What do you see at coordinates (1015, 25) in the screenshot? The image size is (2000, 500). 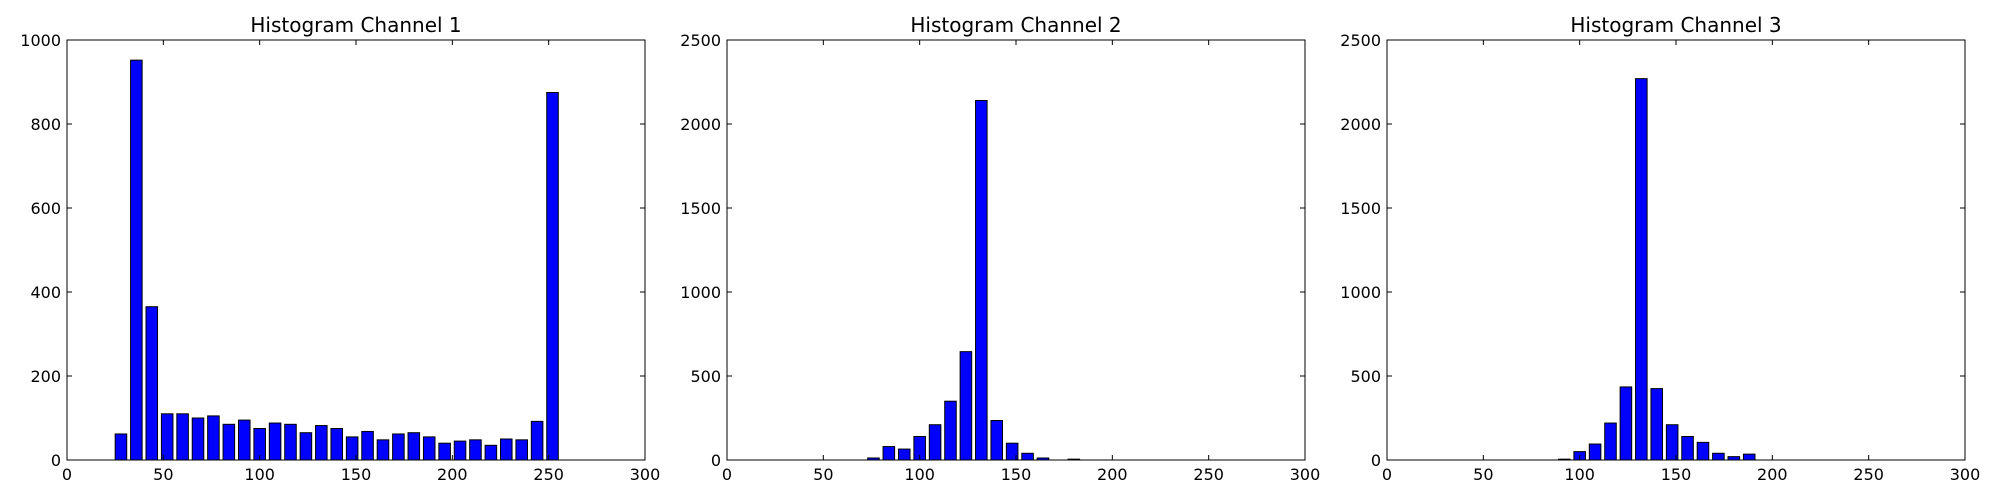 I see `chart-title: Histogram Channel 2` at bounding box center [1015, 25].